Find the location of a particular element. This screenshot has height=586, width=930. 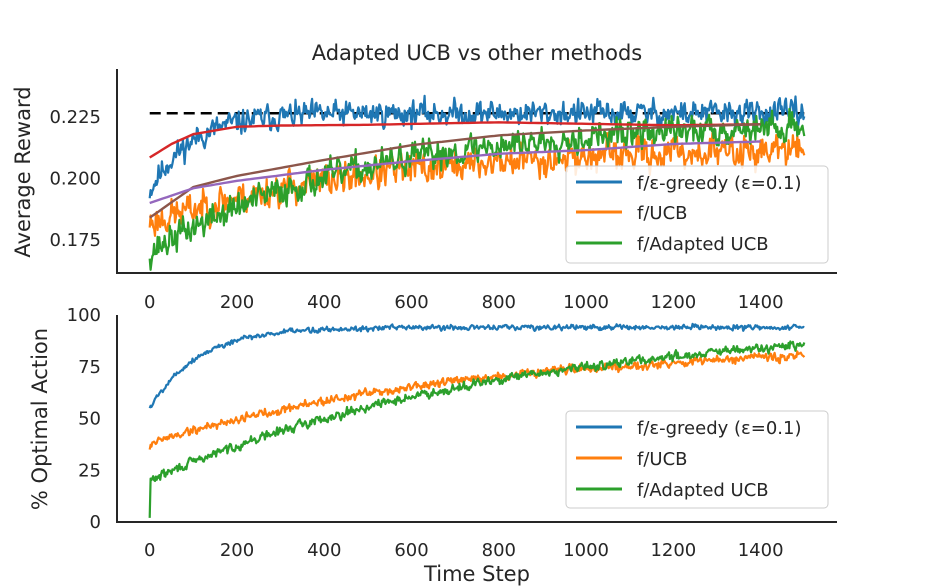

reward-ylabel: Average Reward is located at coordinates (23, 171).